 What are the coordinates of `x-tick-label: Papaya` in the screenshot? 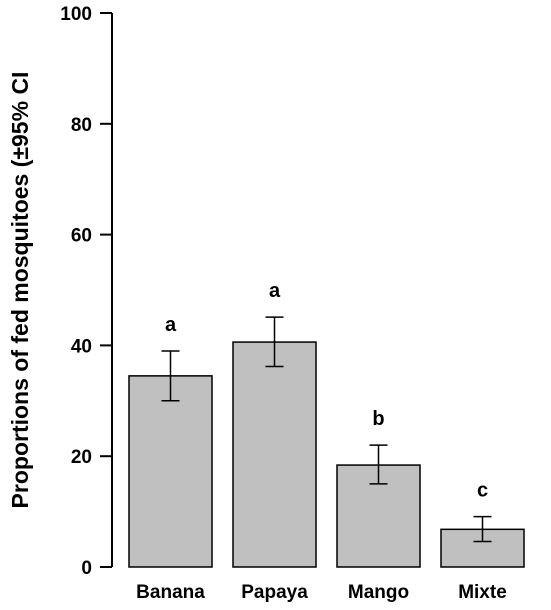 It's located at (274, 592).